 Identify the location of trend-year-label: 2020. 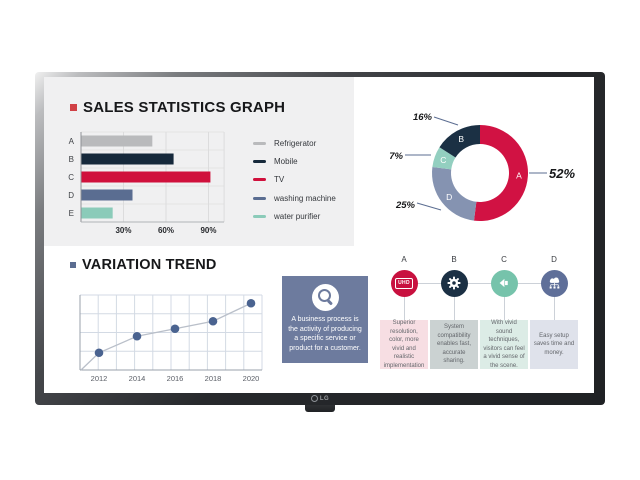
(251, 378).